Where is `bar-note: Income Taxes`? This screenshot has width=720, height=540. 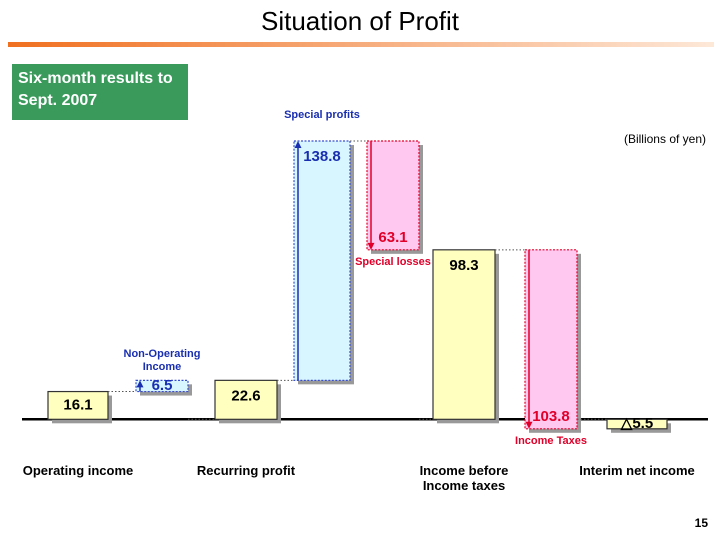 bar-note: Income Taxes is located at coordinates (551, 440).